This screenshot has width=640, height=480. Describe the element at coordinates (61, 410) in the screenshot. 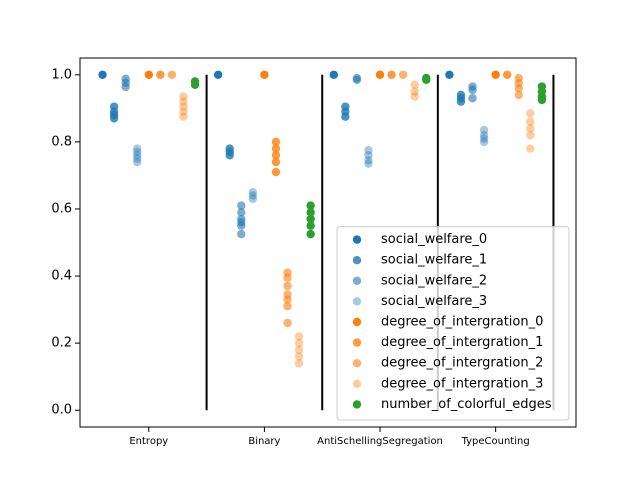

I see `y-tick-label: 0.0` at that location.